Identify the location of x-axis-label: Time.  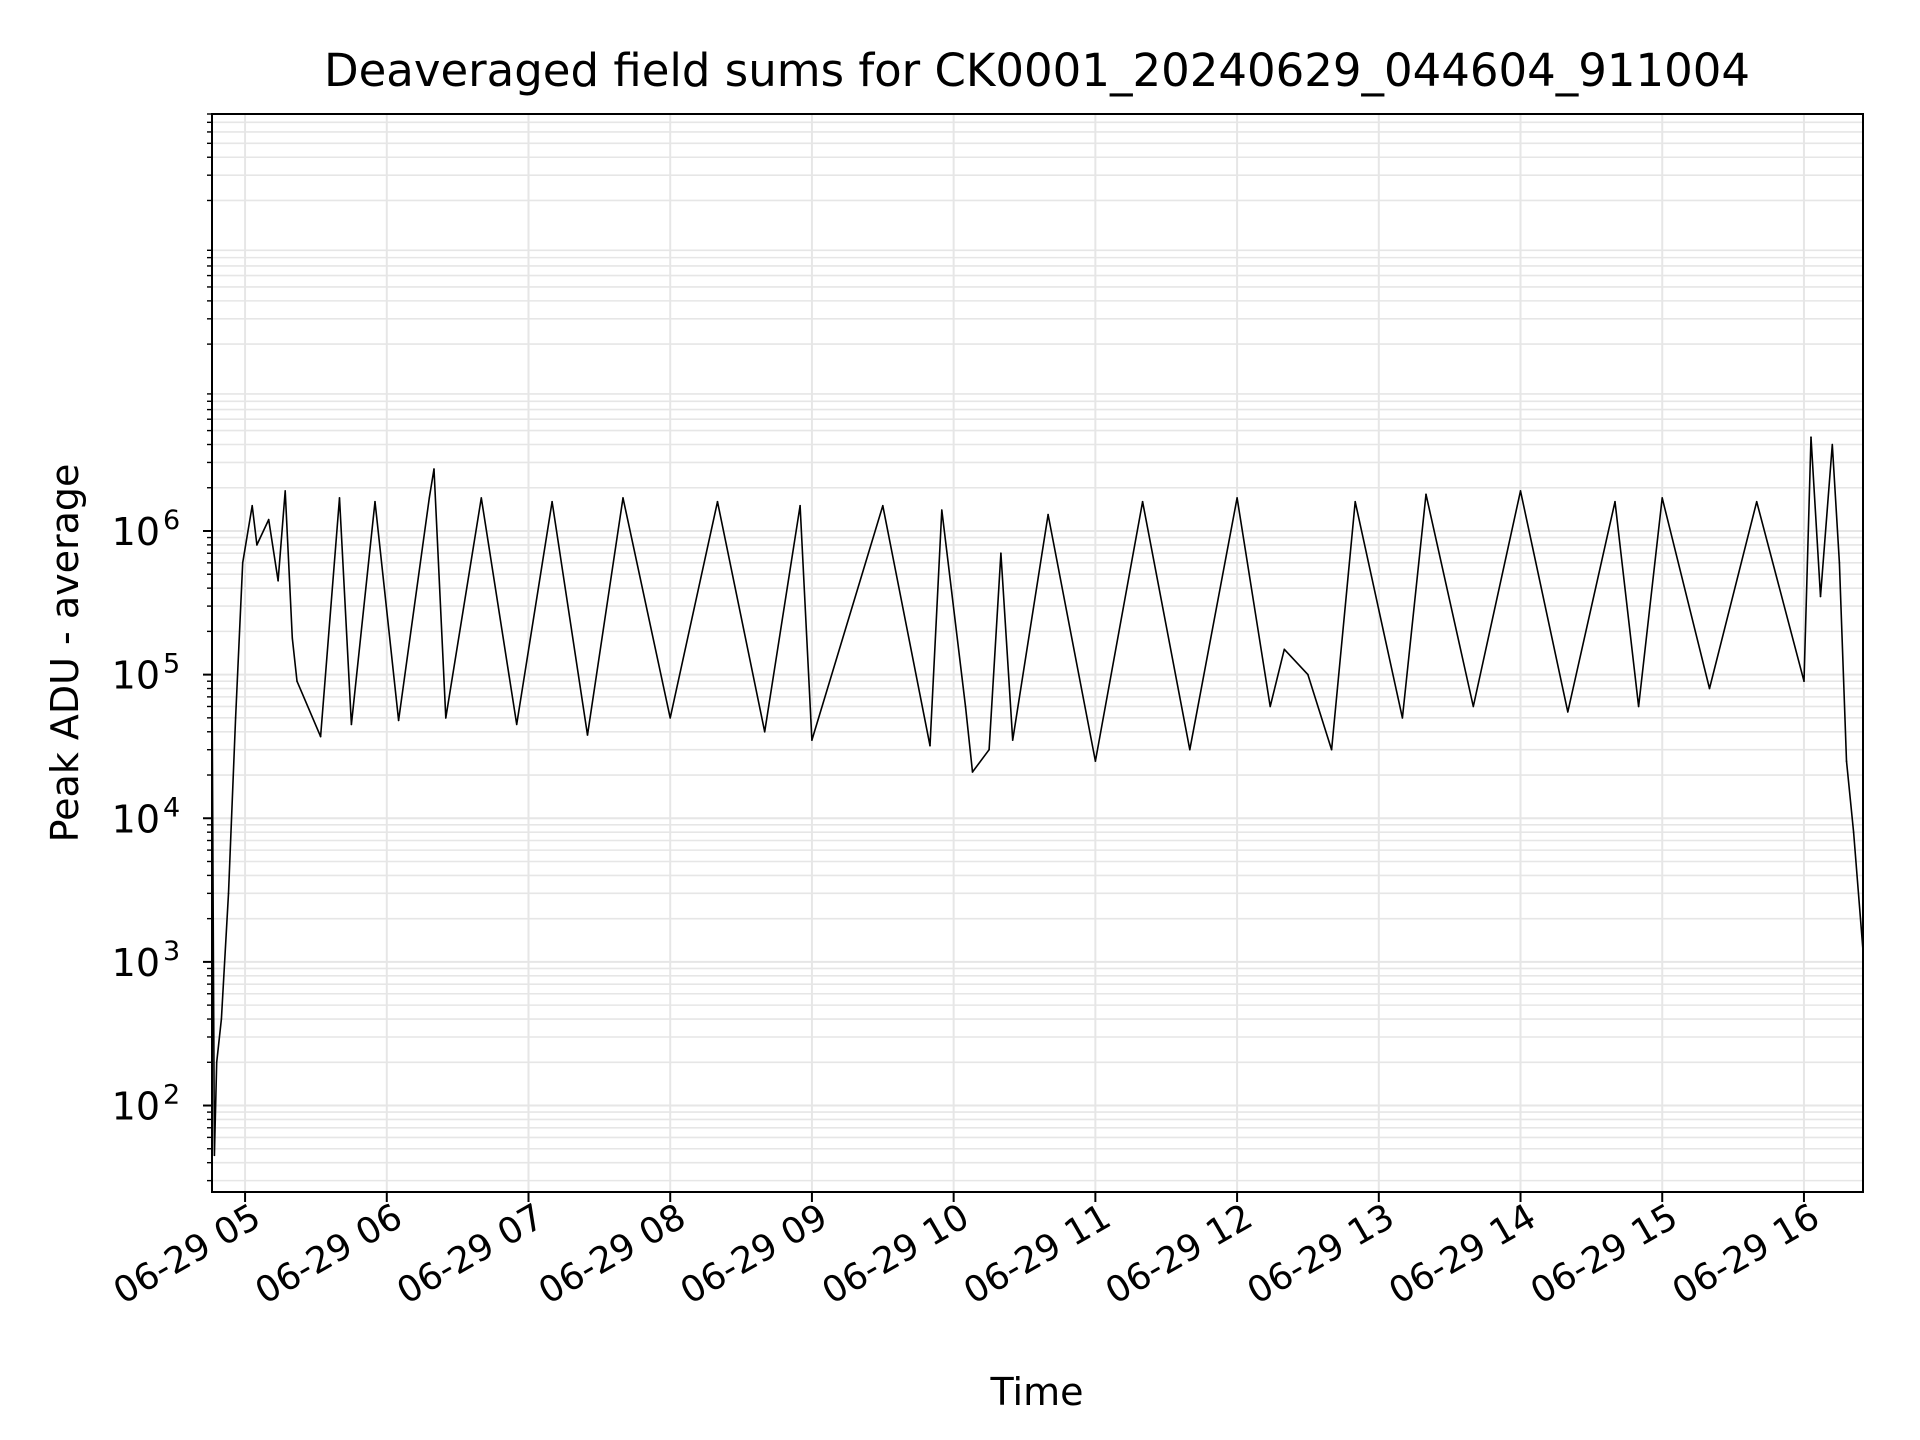
(1037, 1392).